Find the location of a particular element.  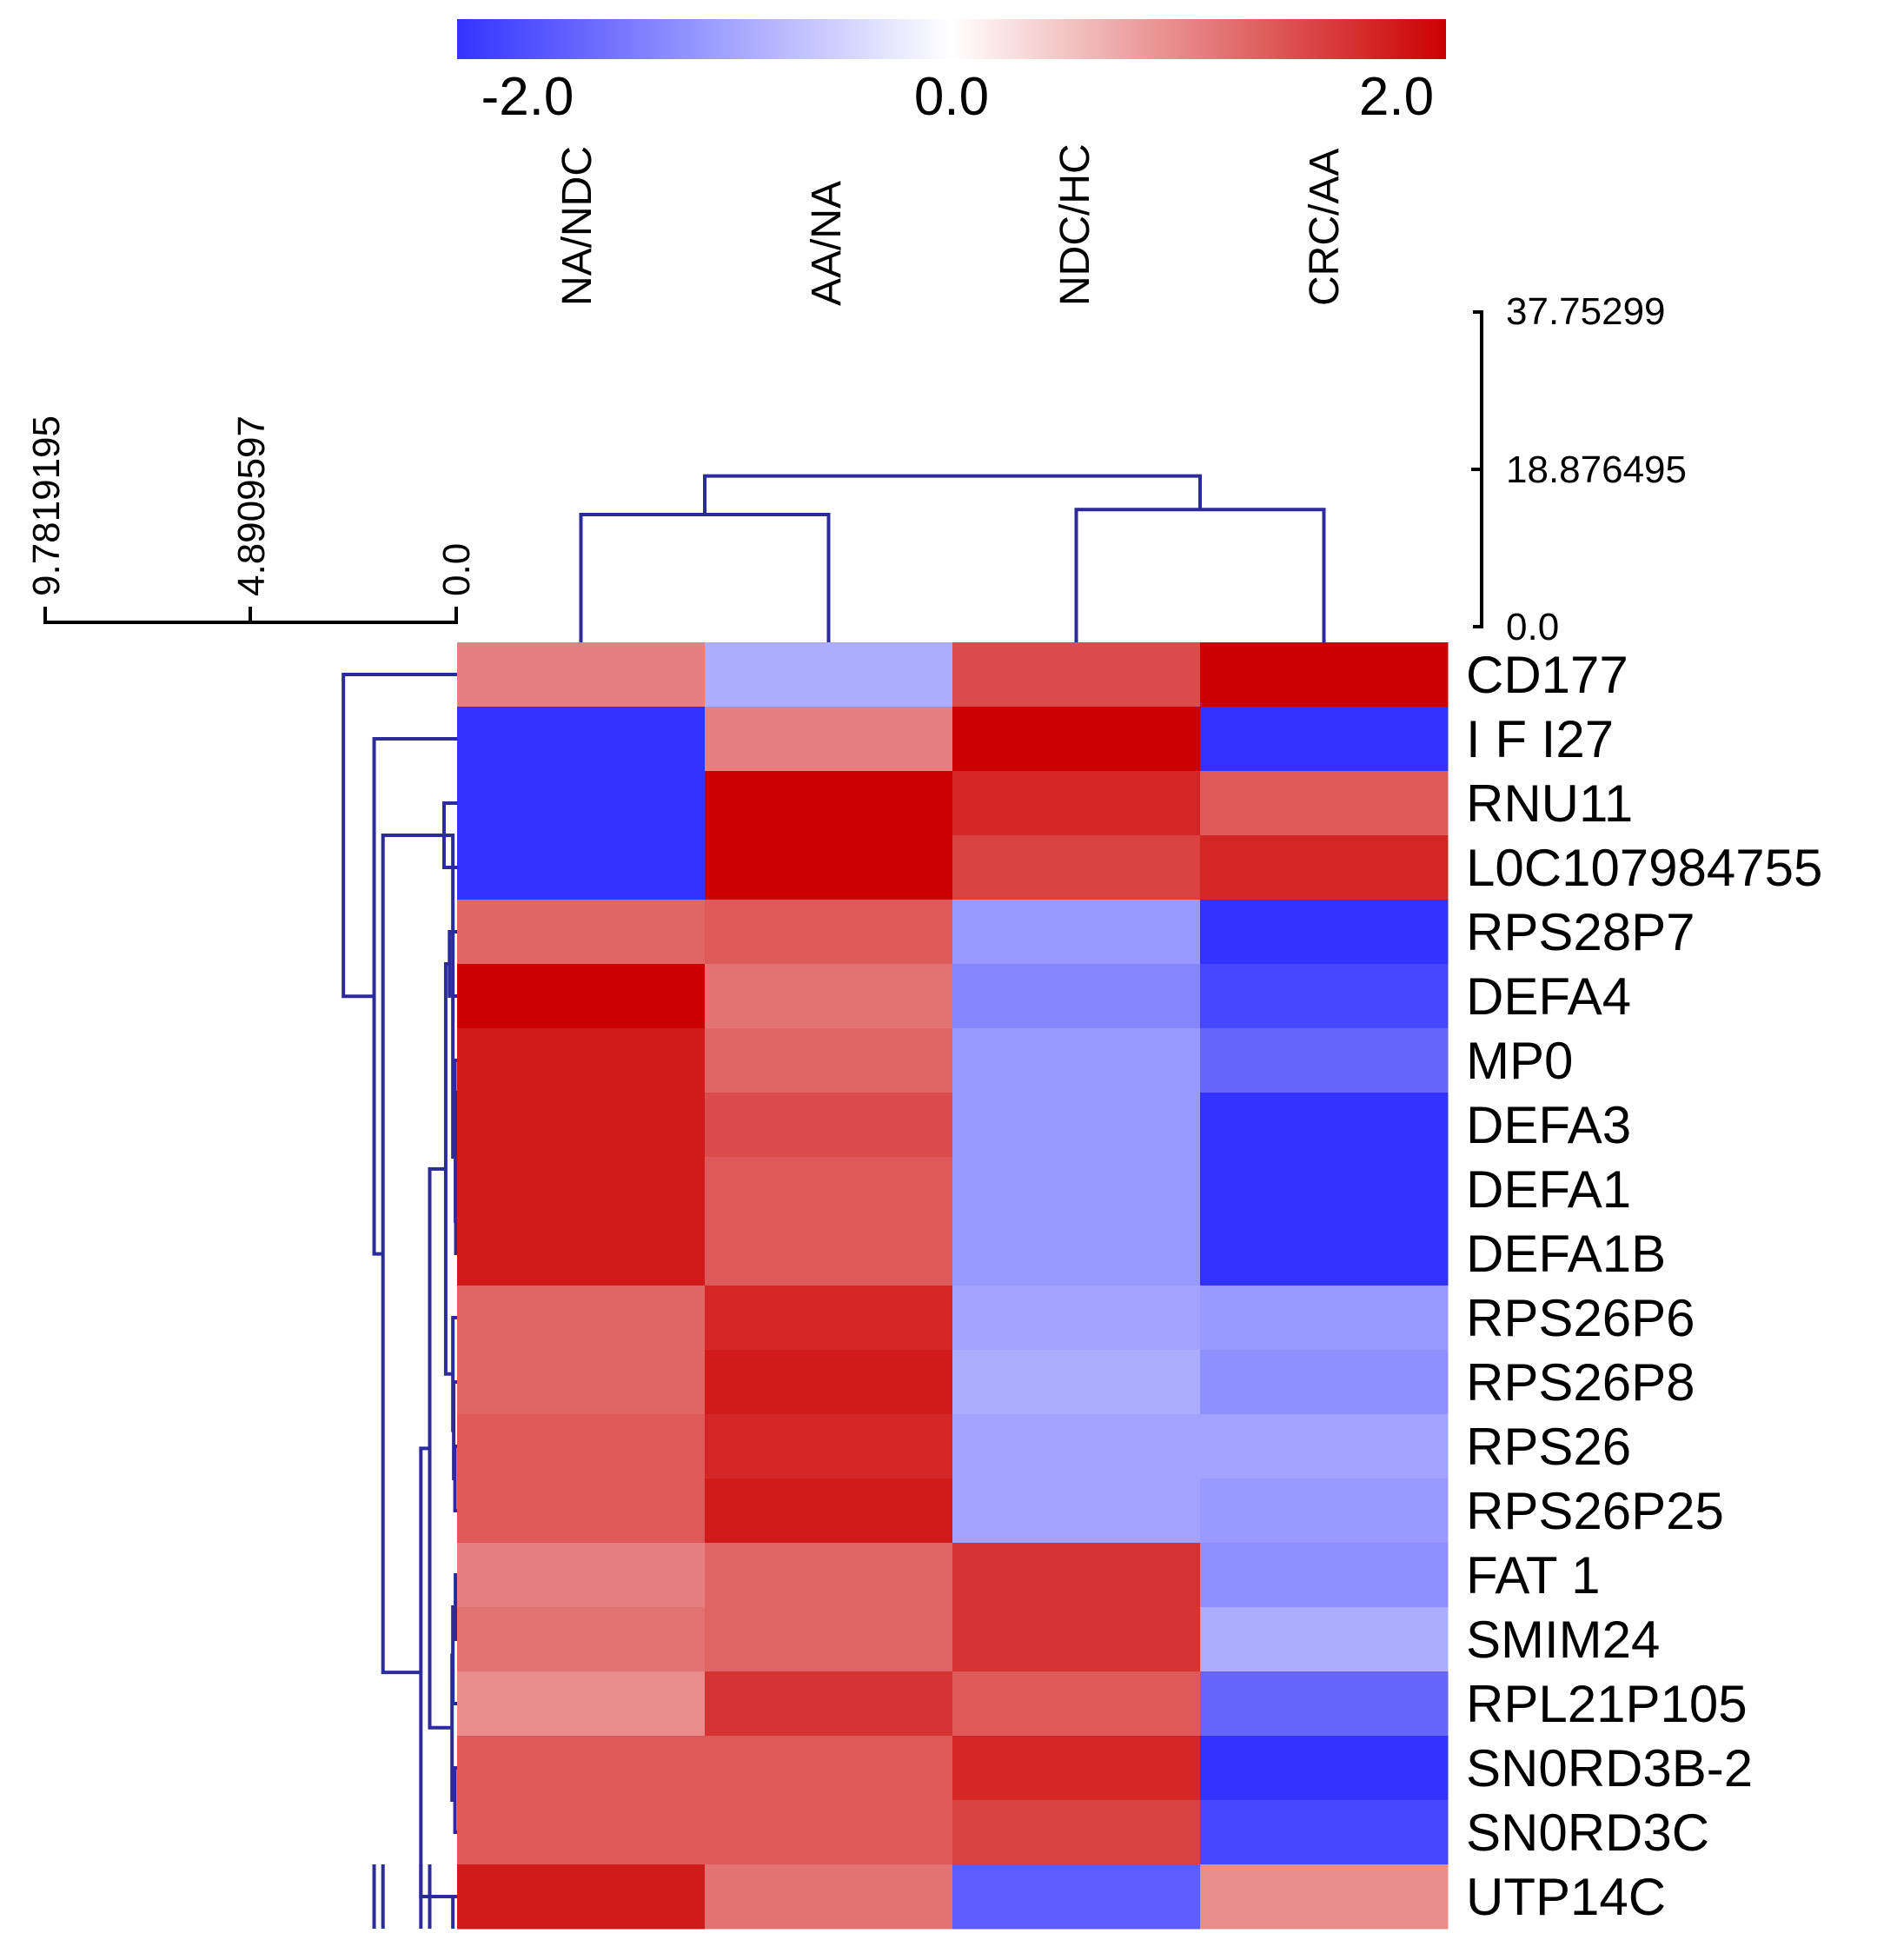

row-label: DEFA1B is located at coordinates (1566, 1254).